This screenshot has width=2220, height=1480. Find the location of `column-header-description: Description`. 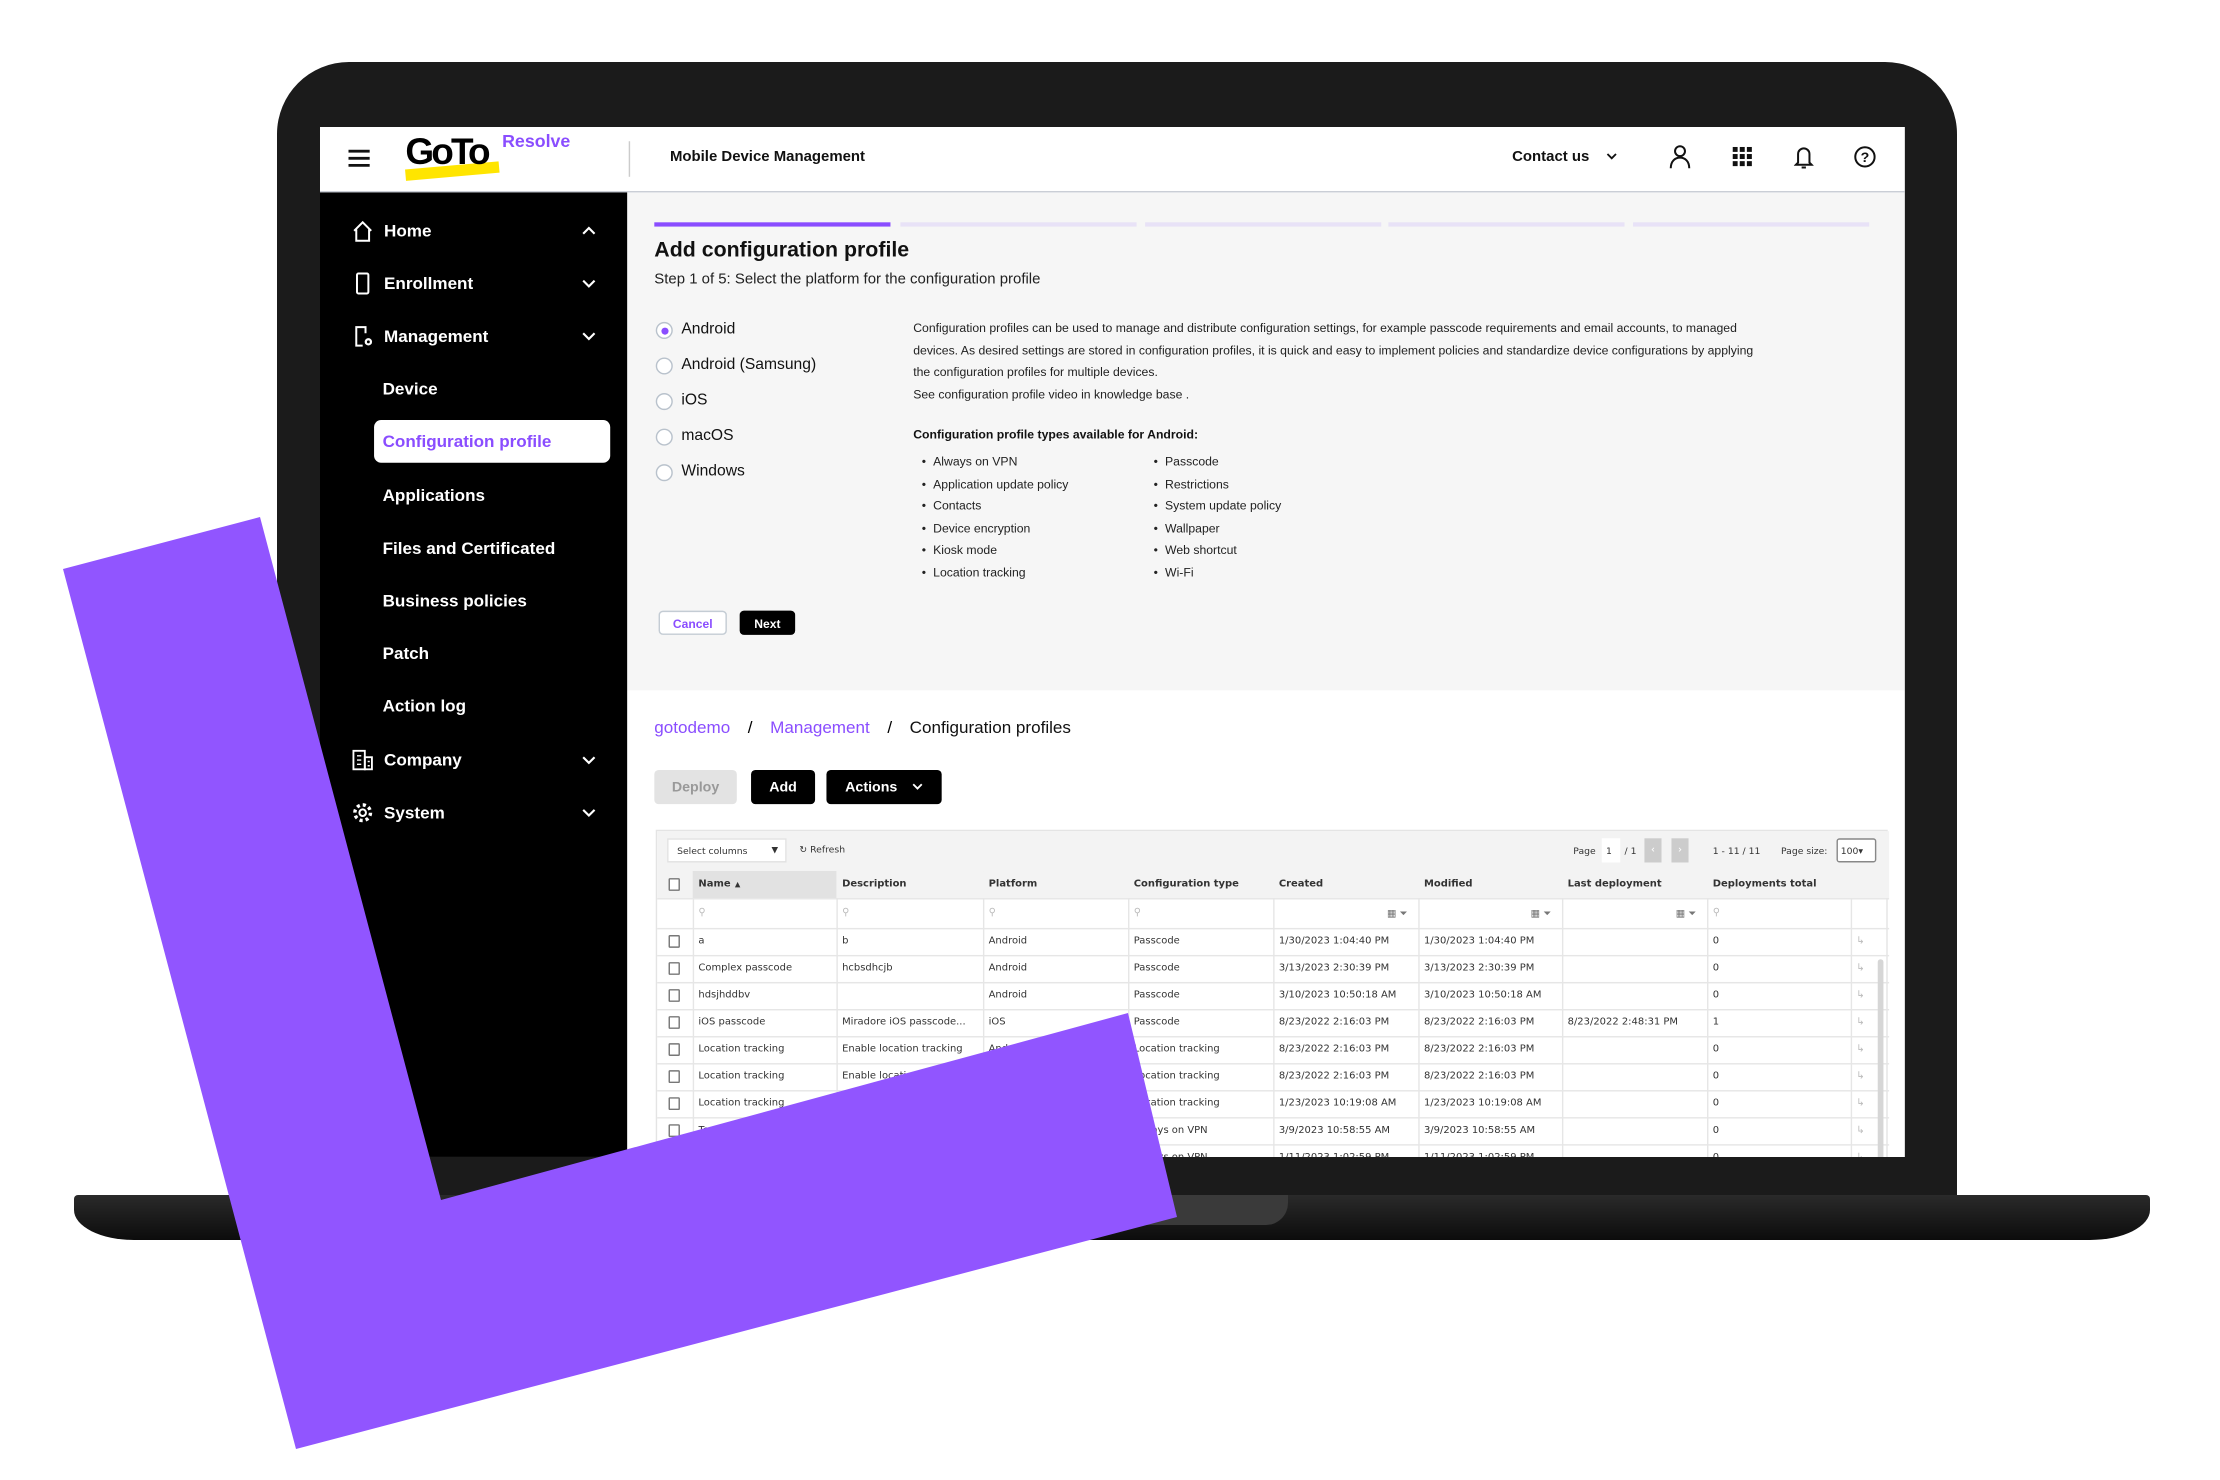

column-header-description: Description is located at coordinates (874, 884).